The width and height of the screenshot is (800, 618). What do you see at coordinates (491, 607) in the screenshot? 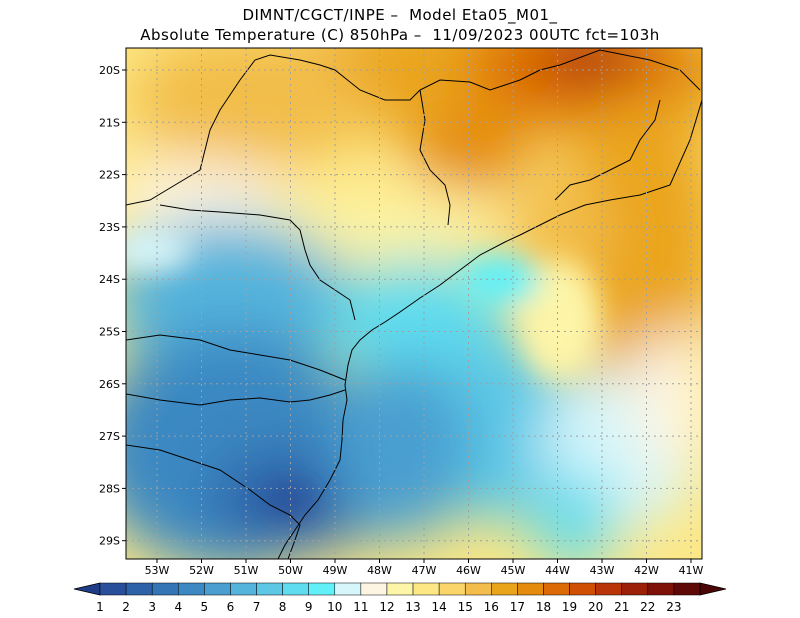
I see `colorbar-label: 16` at bounding box center [491, 607].